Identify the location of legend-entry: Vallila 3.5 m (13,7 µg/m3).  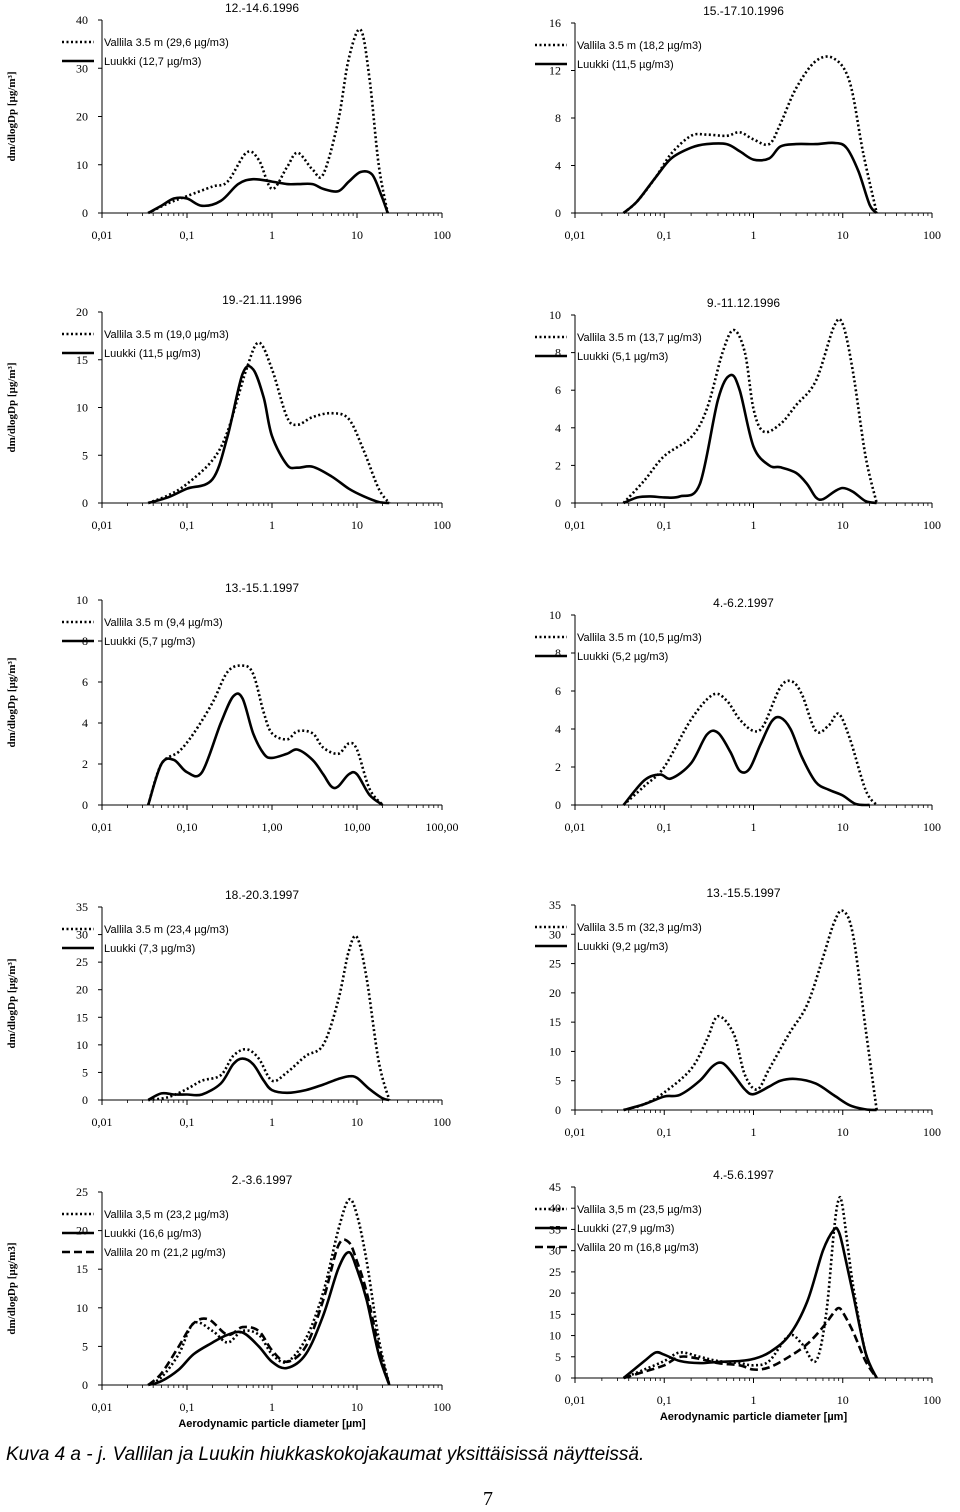
(639, 338).